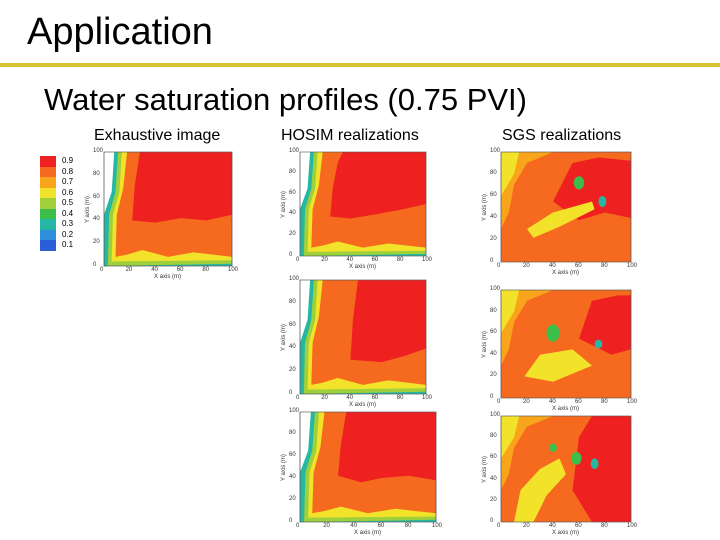 The image size is (720, 540). Describe the element at coordinates (57, 213) in the screenshot. I see `legend-item: 0.4` at that location.